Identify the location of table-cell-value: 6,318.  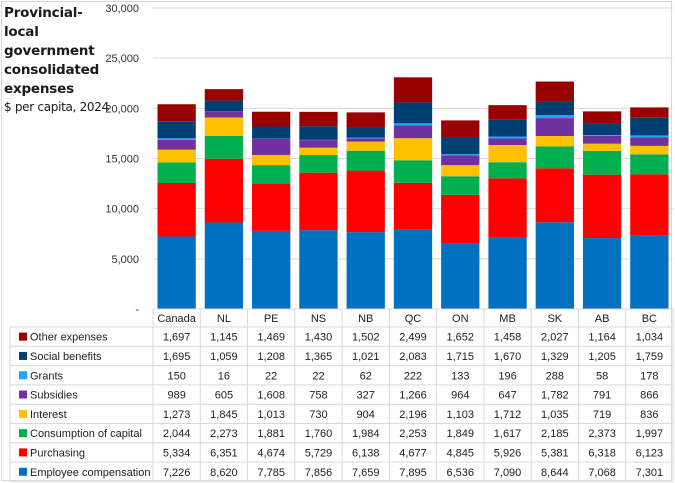
(602, 453).